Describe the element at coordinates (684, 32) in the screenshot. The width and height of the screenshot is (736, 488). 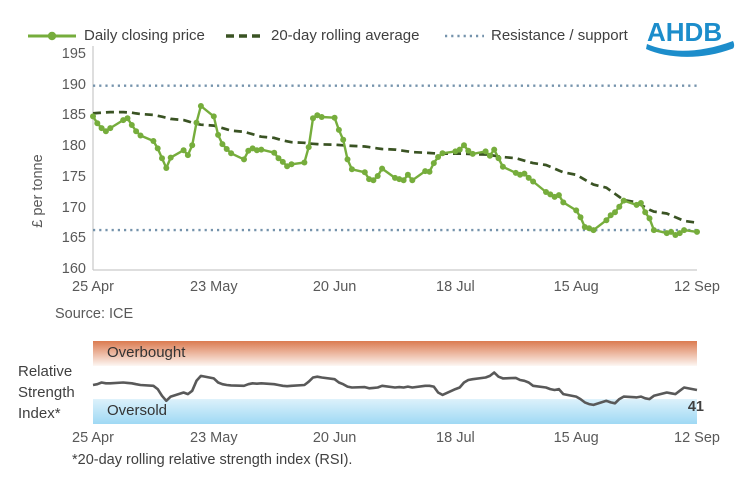
I see `ahdb-logo-text: AHDB` at that location.